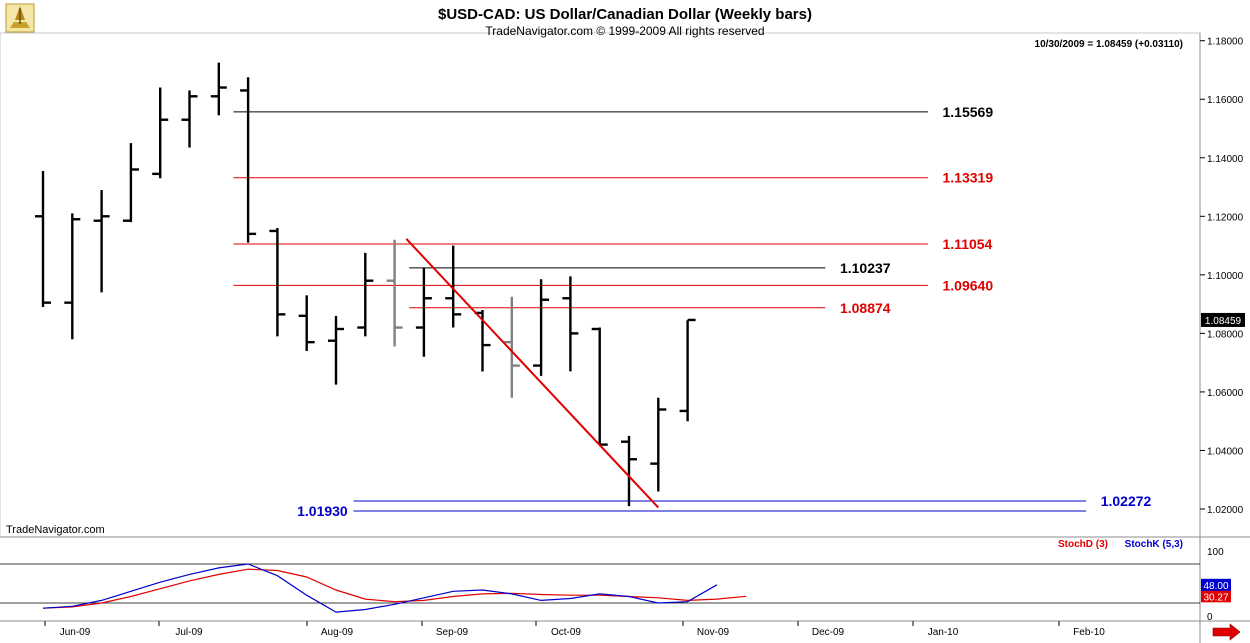 The height and width of the screenshot is (643, 1250). What do you see at coordinates (1215, 552) in the screenshot?
I see `osc-tick-label: 100` at bounding box center [1215, 552].